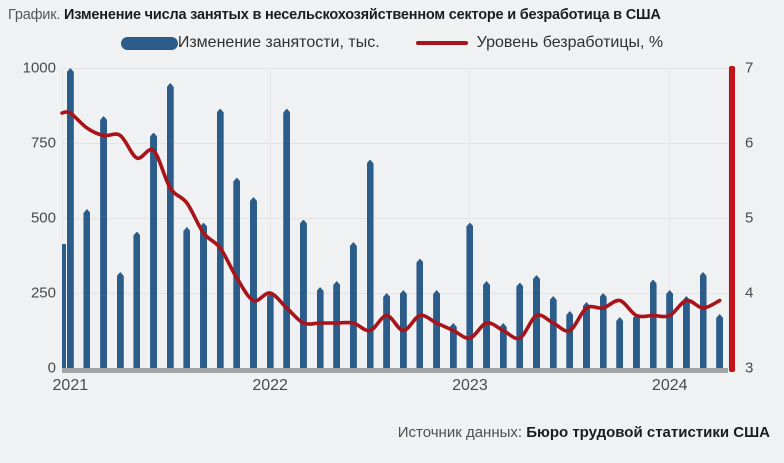 The width and height of the screenshot is (784, 463). What do you see at coordinates (64, 305) in the screenshot?
I see `bar-partial-edge` at bounding box center [64, 305].